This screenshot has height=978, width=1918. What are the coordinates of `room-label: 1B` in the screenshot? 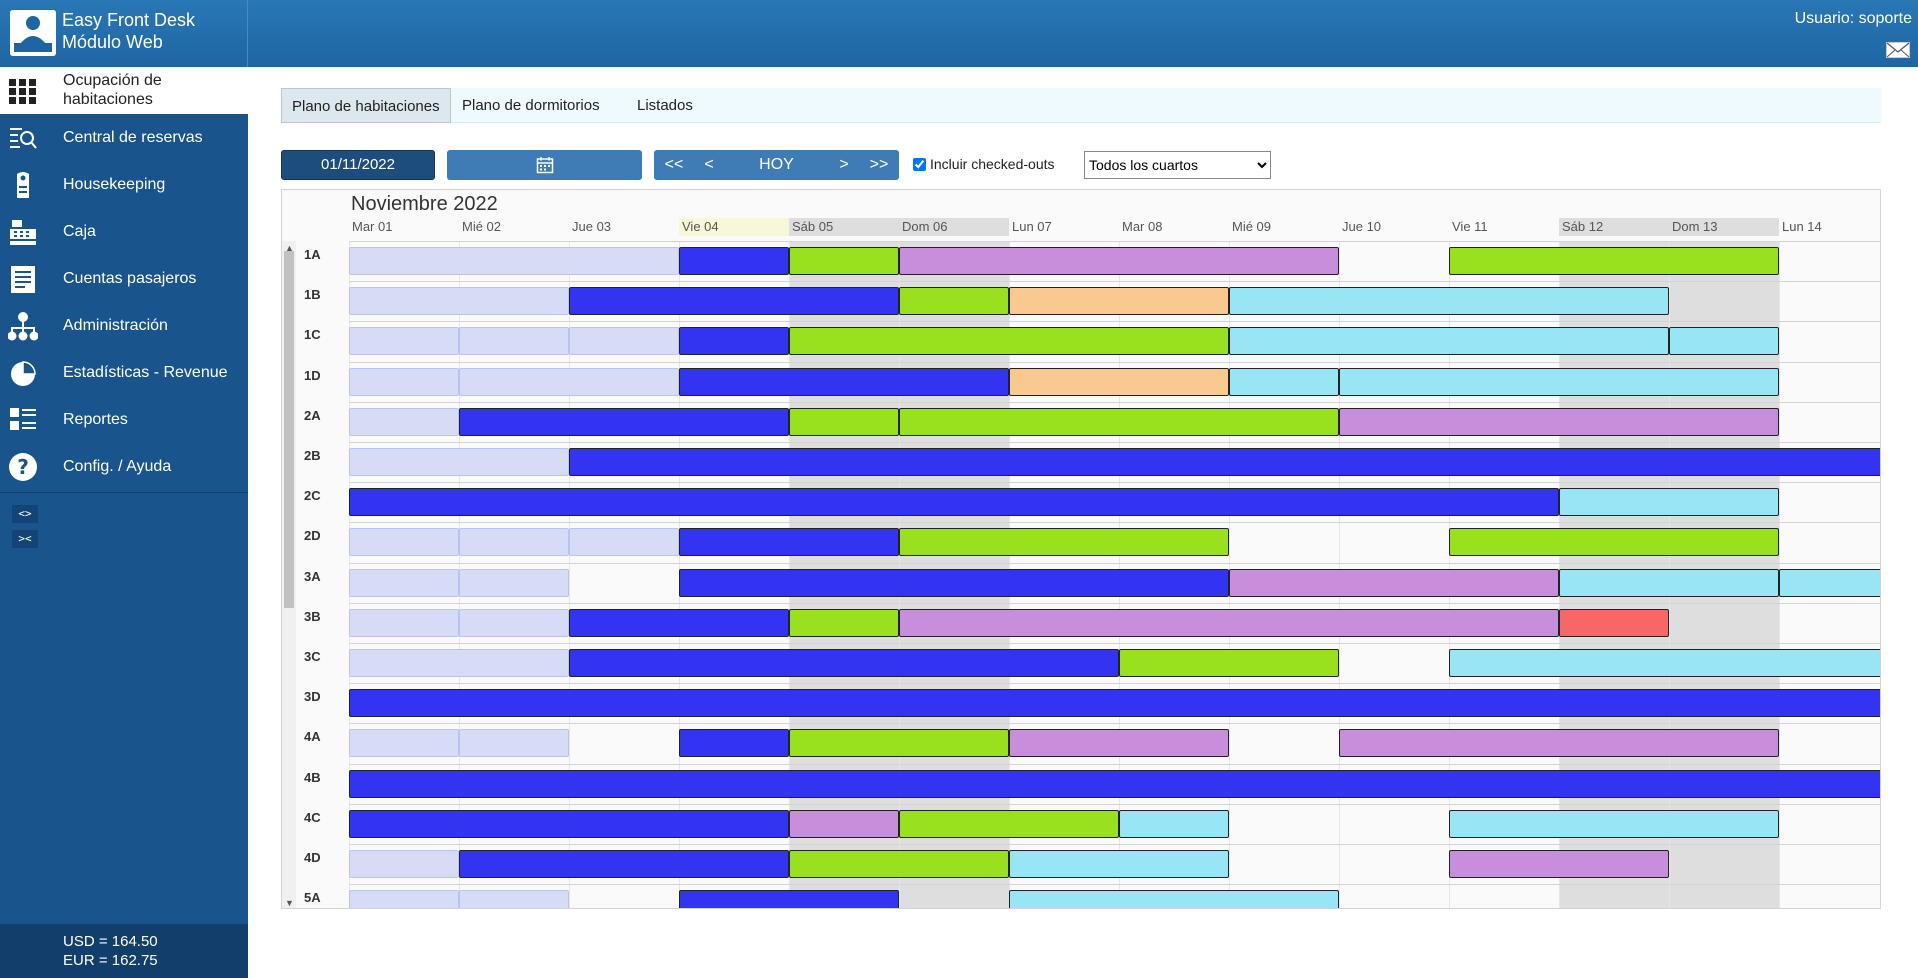 It's located at (312, 295).